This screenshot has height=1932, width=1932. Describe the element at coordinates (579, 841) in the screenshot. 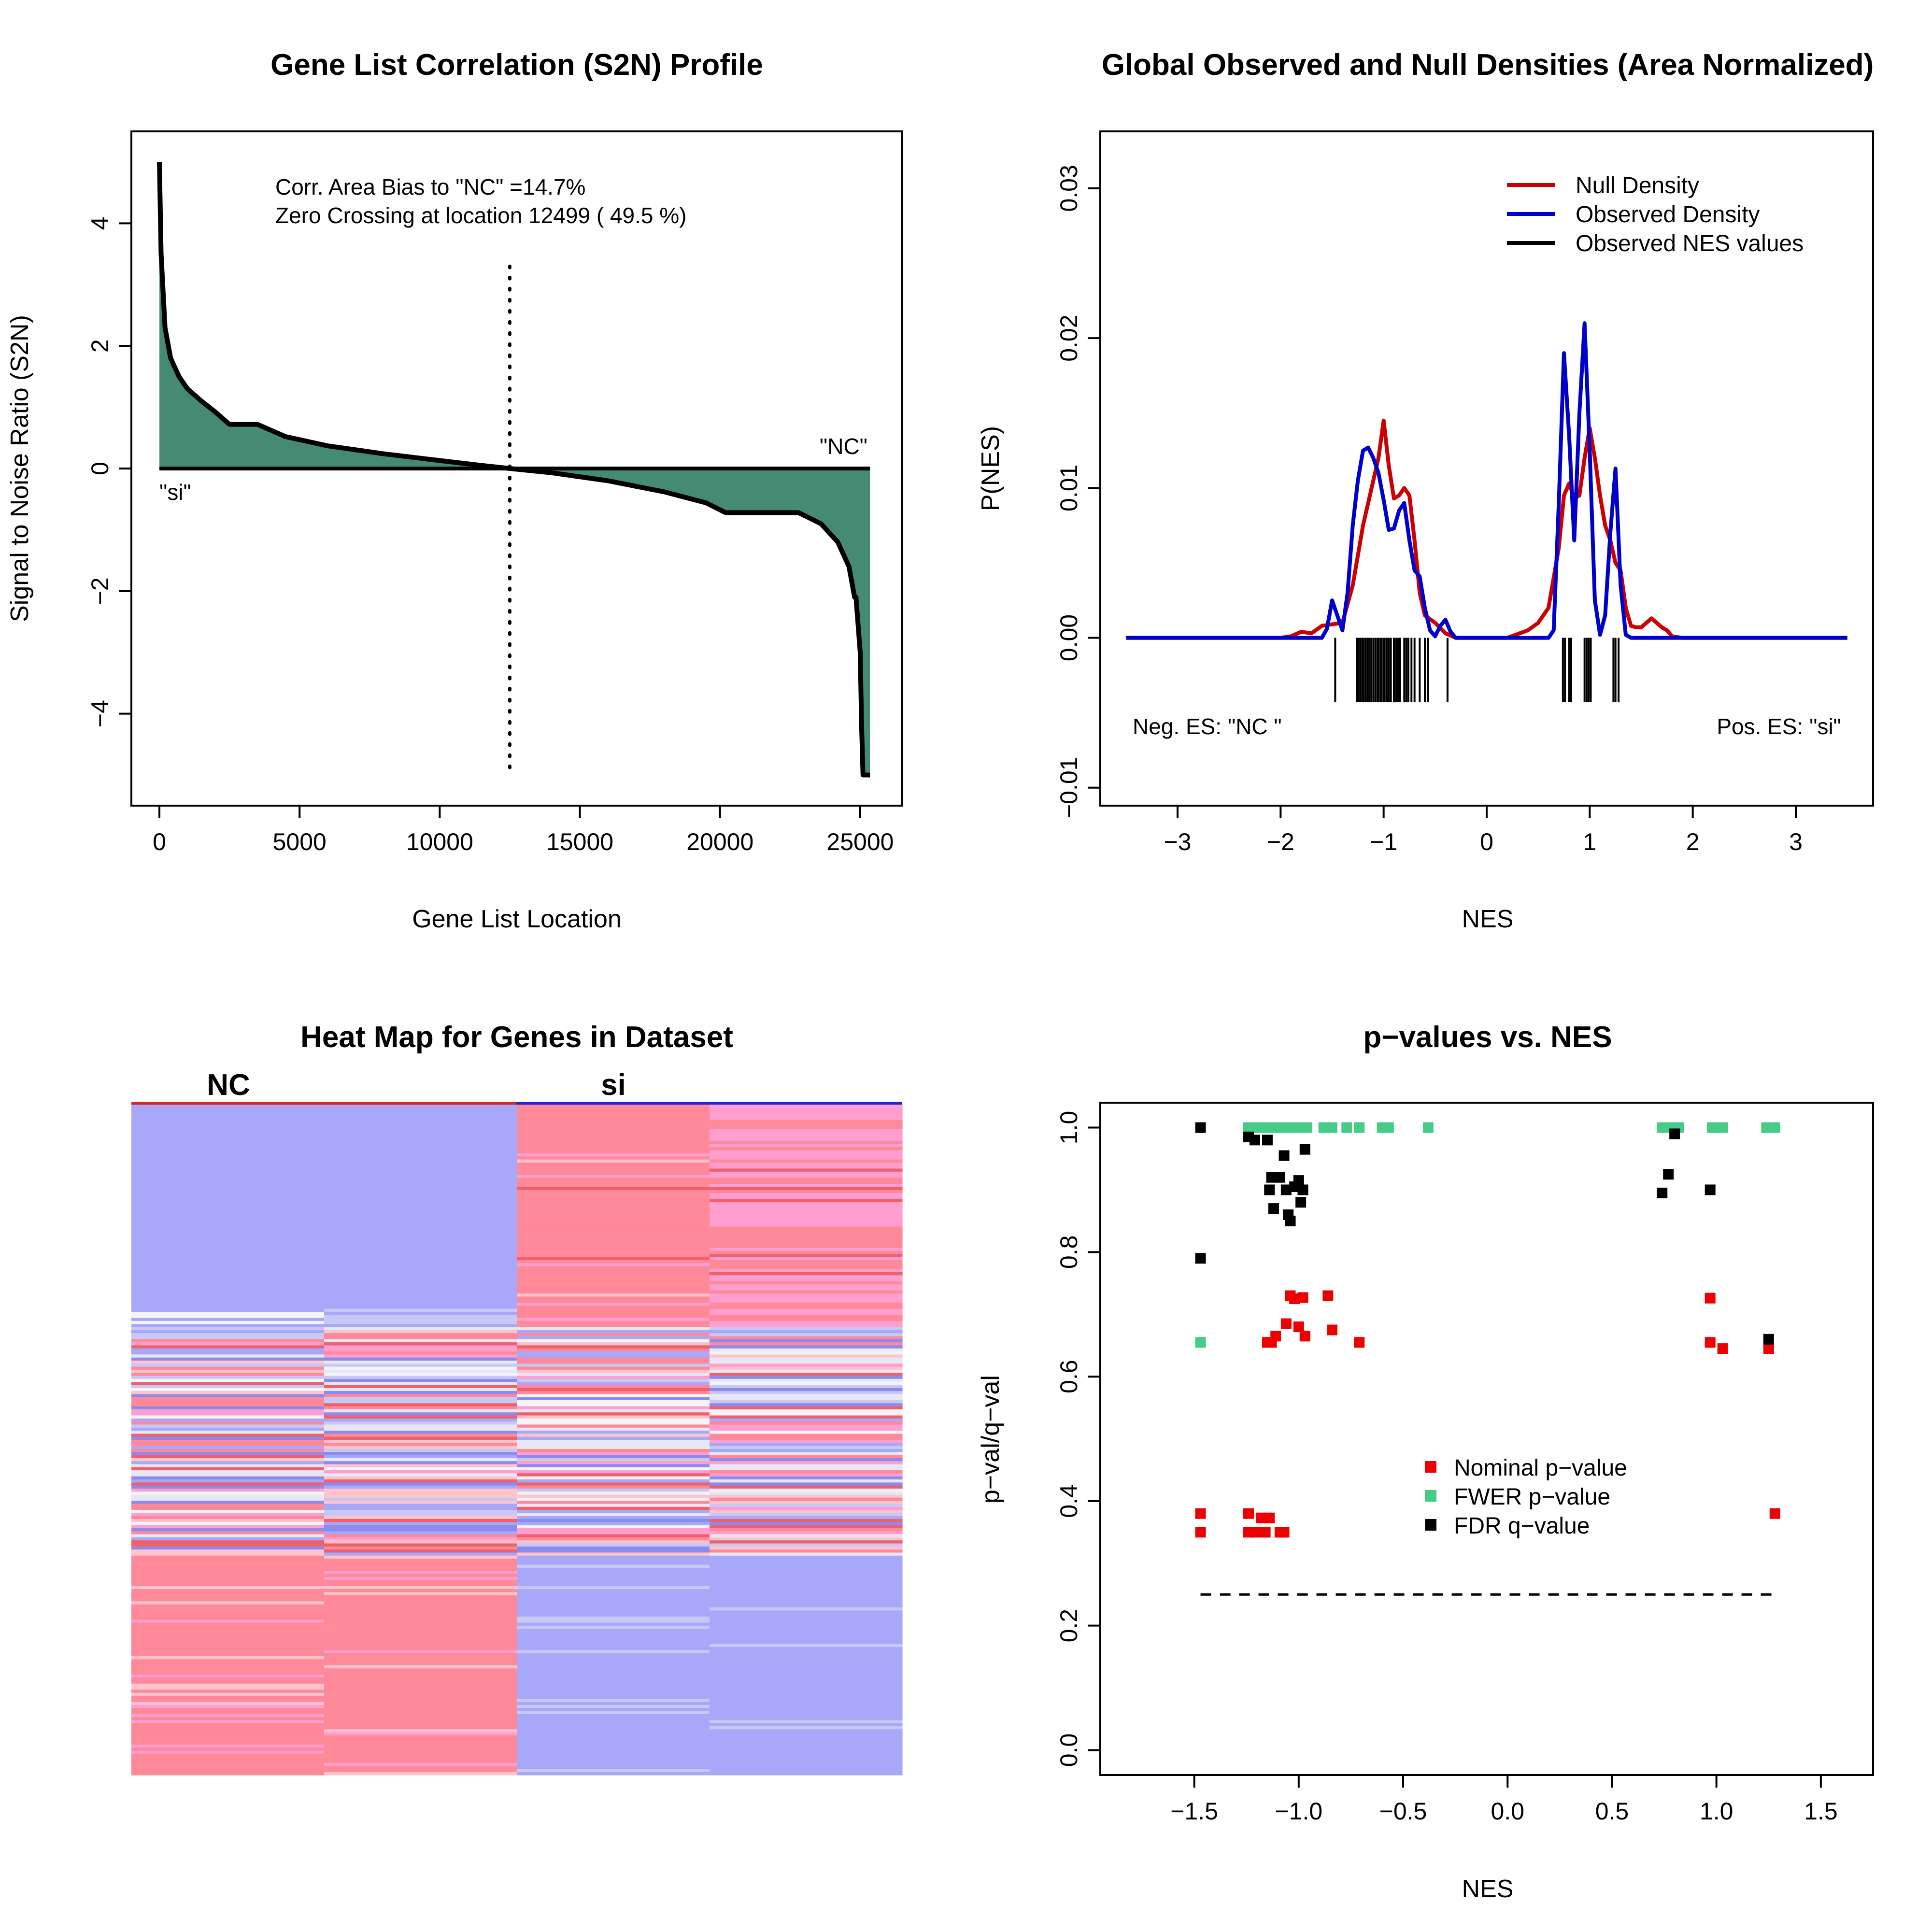

I see `s2n-x-tick-label: 15000` at that location.